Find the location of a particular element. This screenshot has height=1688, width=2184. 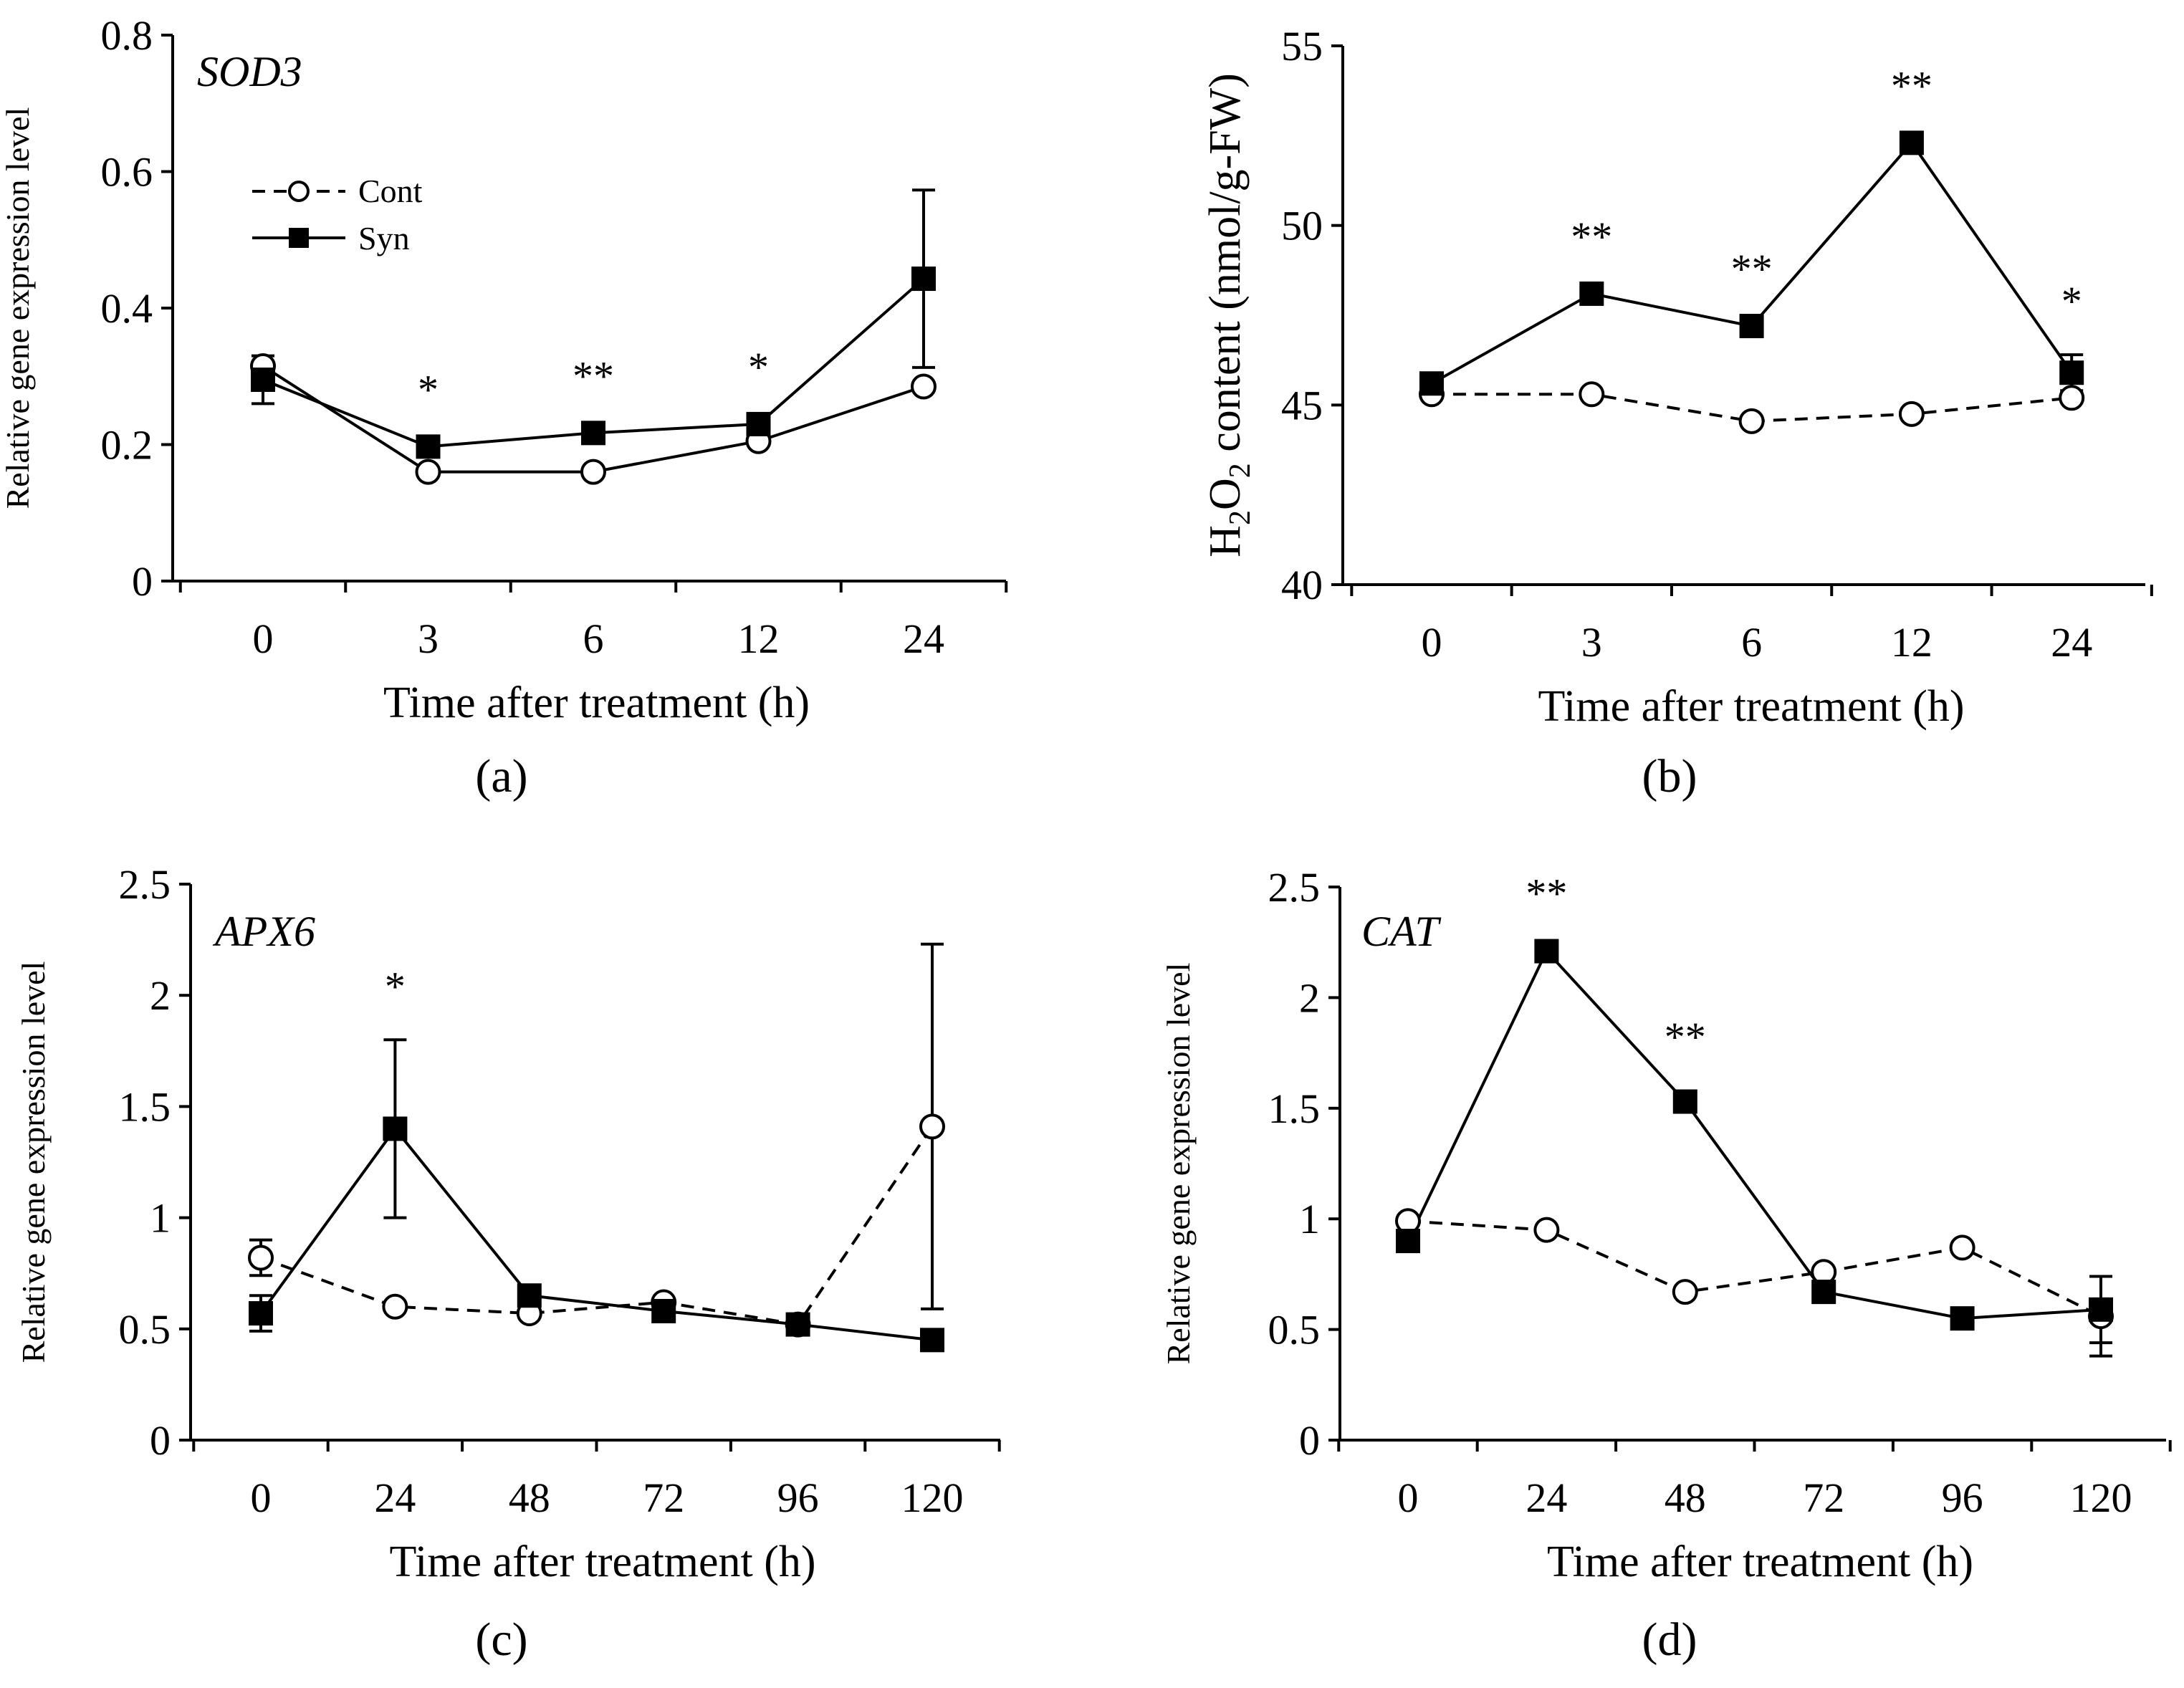

y-tick-label: 0.2 is located at coordinates (127, 445).